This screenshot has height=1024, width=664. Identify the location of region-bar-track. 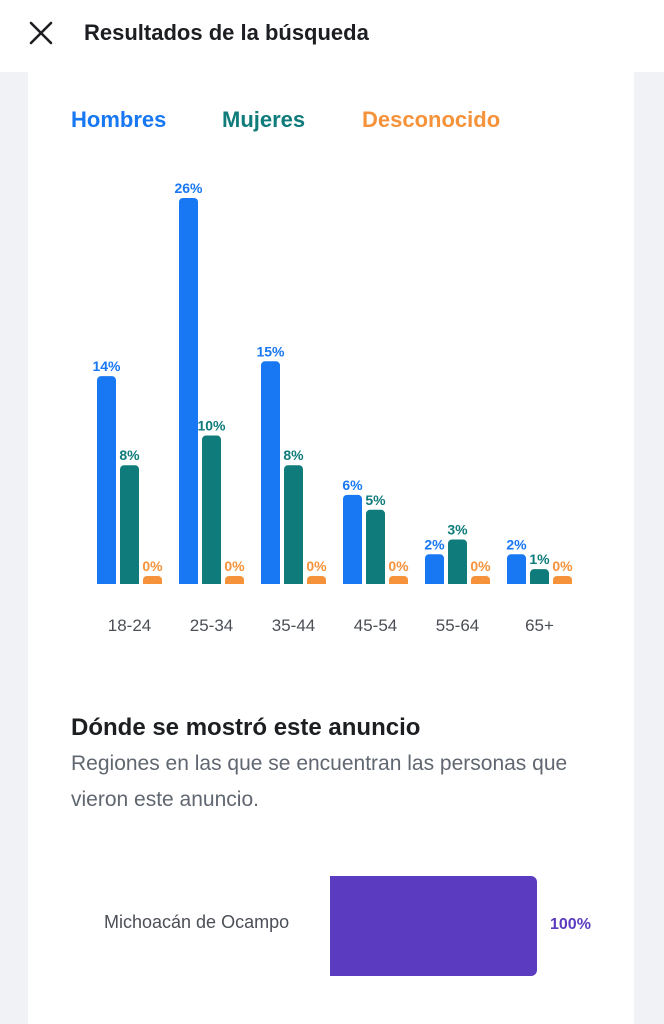
(433, 926).